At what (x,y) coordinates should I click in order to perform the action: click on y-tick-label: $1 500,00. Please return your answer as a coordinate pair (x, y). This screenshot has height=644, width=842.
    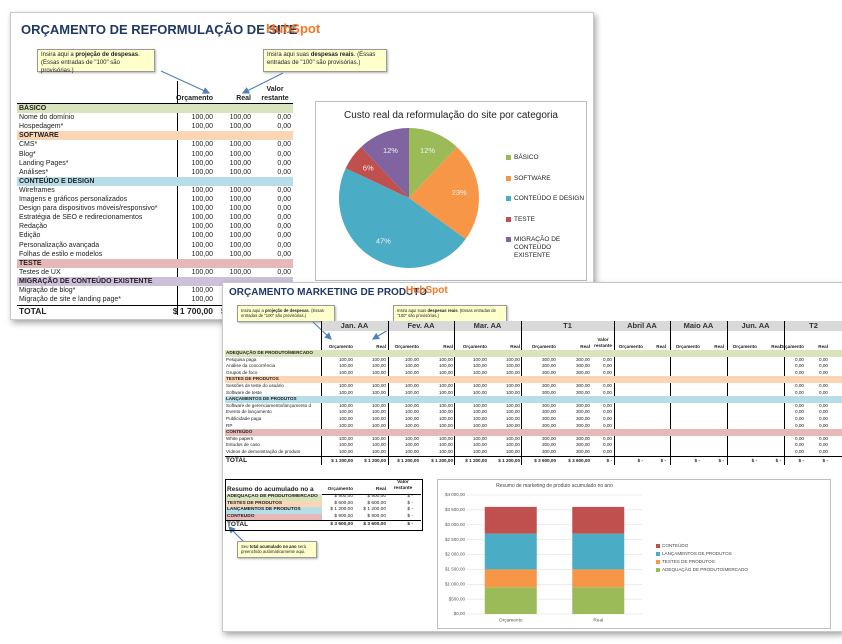
    Looking at the image, I should click on (455, 569).